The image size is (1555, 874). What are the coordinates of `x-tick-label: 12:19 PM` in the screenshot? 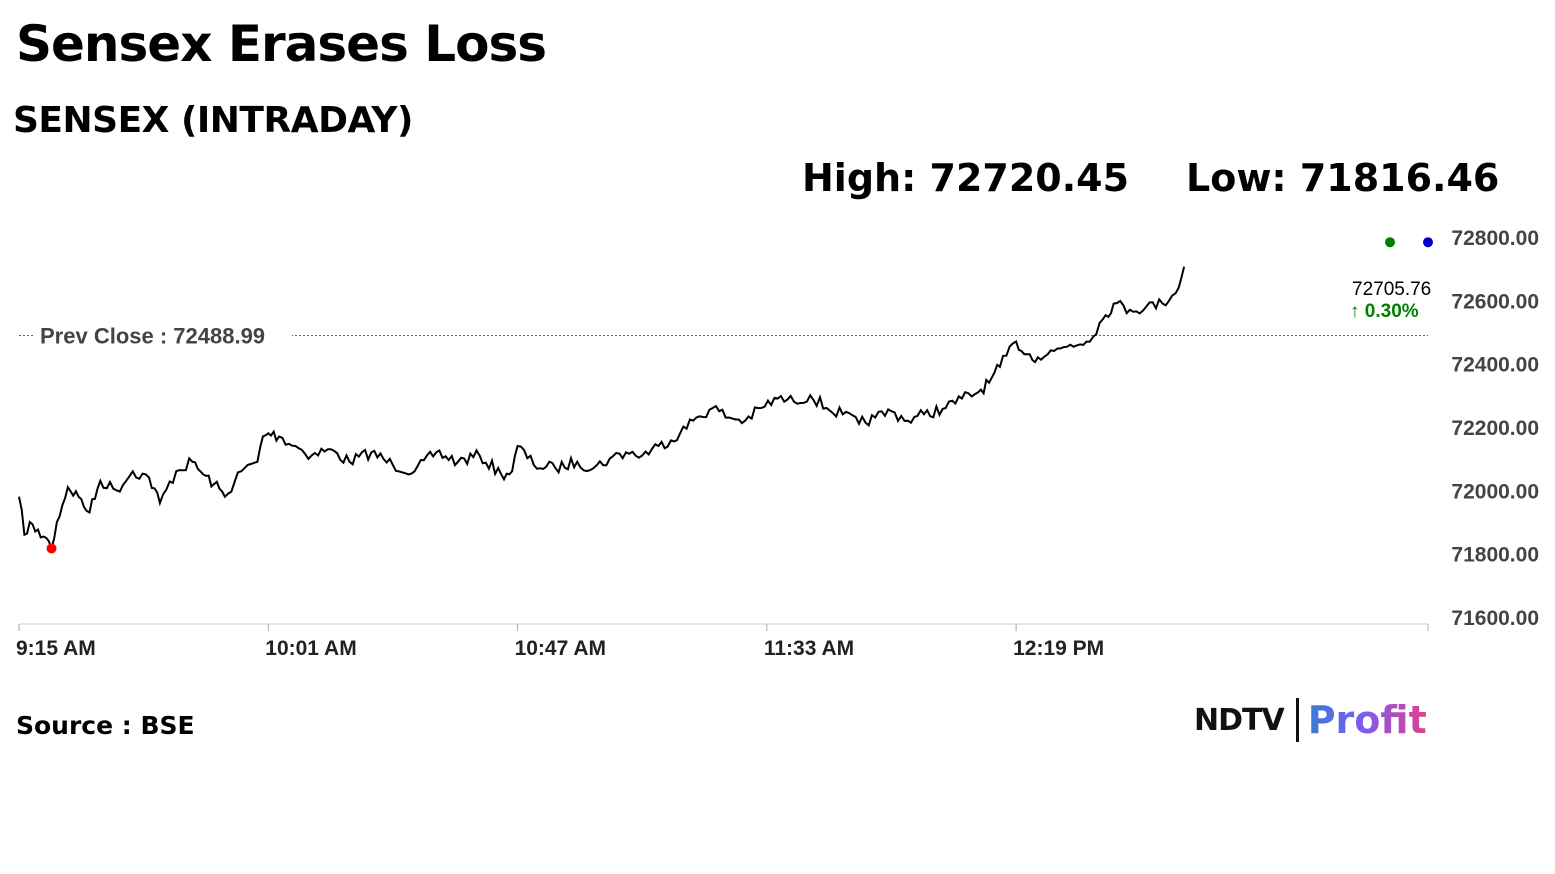 It's located at (1058, 648).